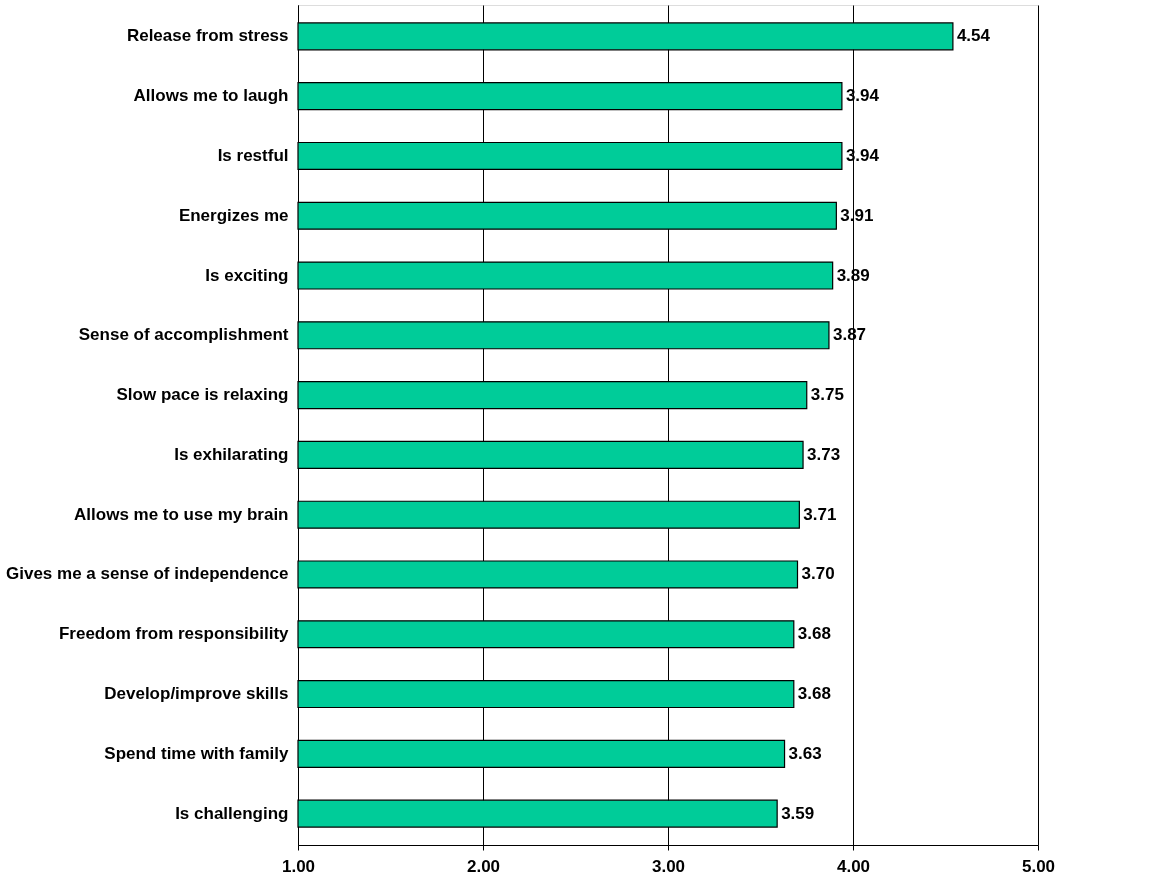  Describe the element at coordinates (853, 866) in the screenshot. I see `x-tick-label: 4.00` at that location.